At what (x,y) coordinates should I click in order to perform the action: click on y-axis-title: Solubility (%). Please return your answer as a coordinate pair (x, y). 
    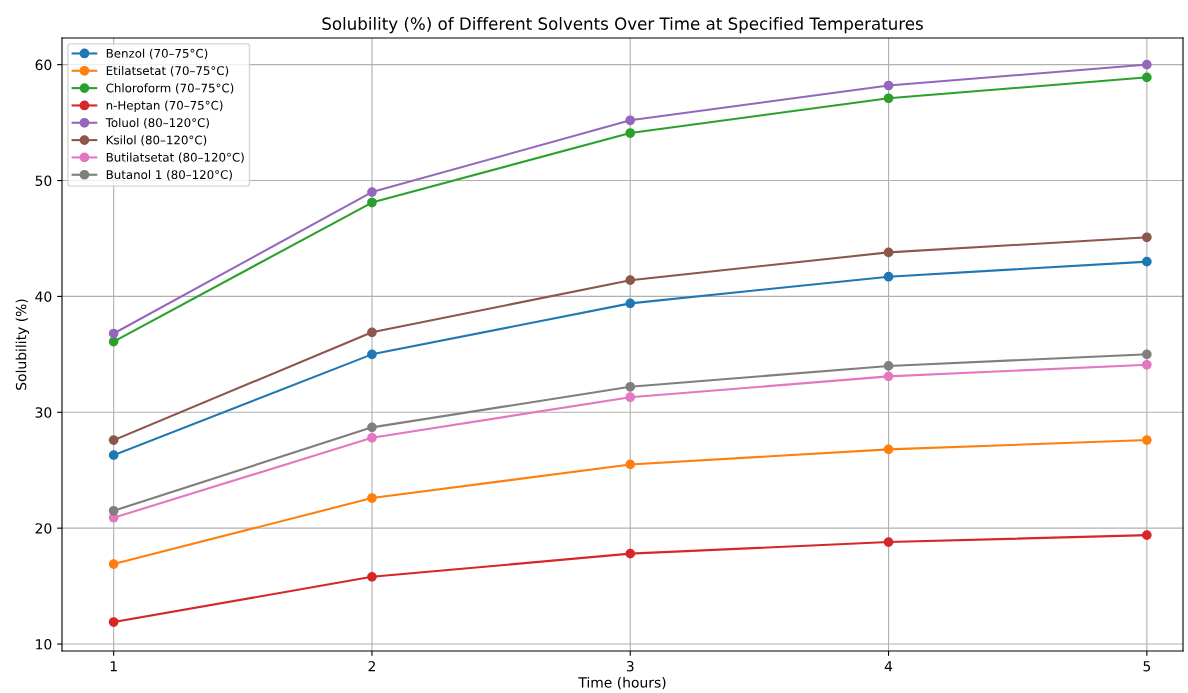
    Looking at the image, I should click on (22, 344).